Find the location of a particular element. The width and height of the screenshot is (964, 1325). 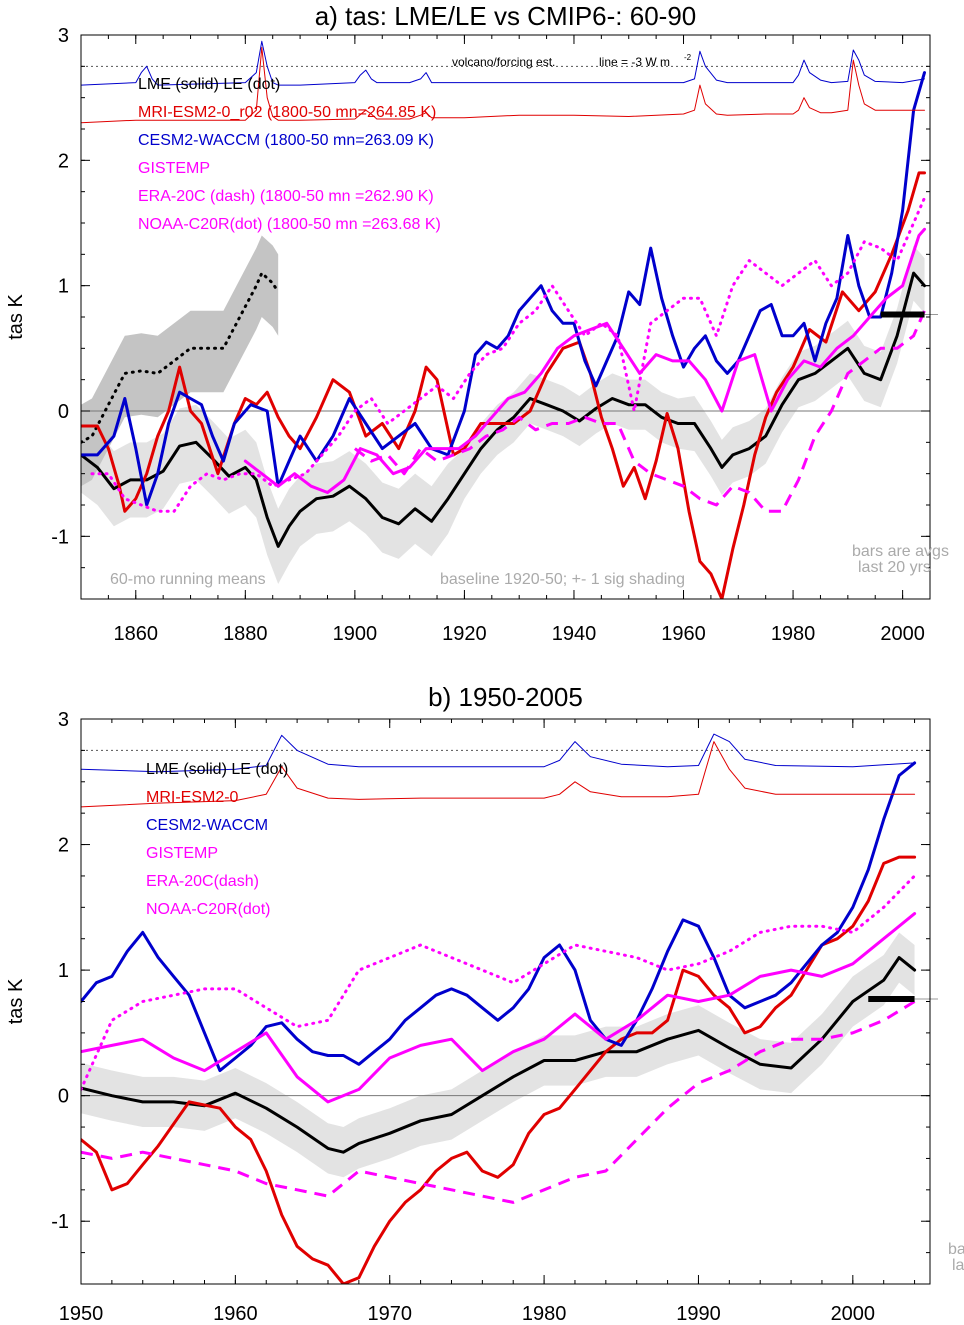

annotation-bars1: bars are avgs is located at coordinates (900, 551).